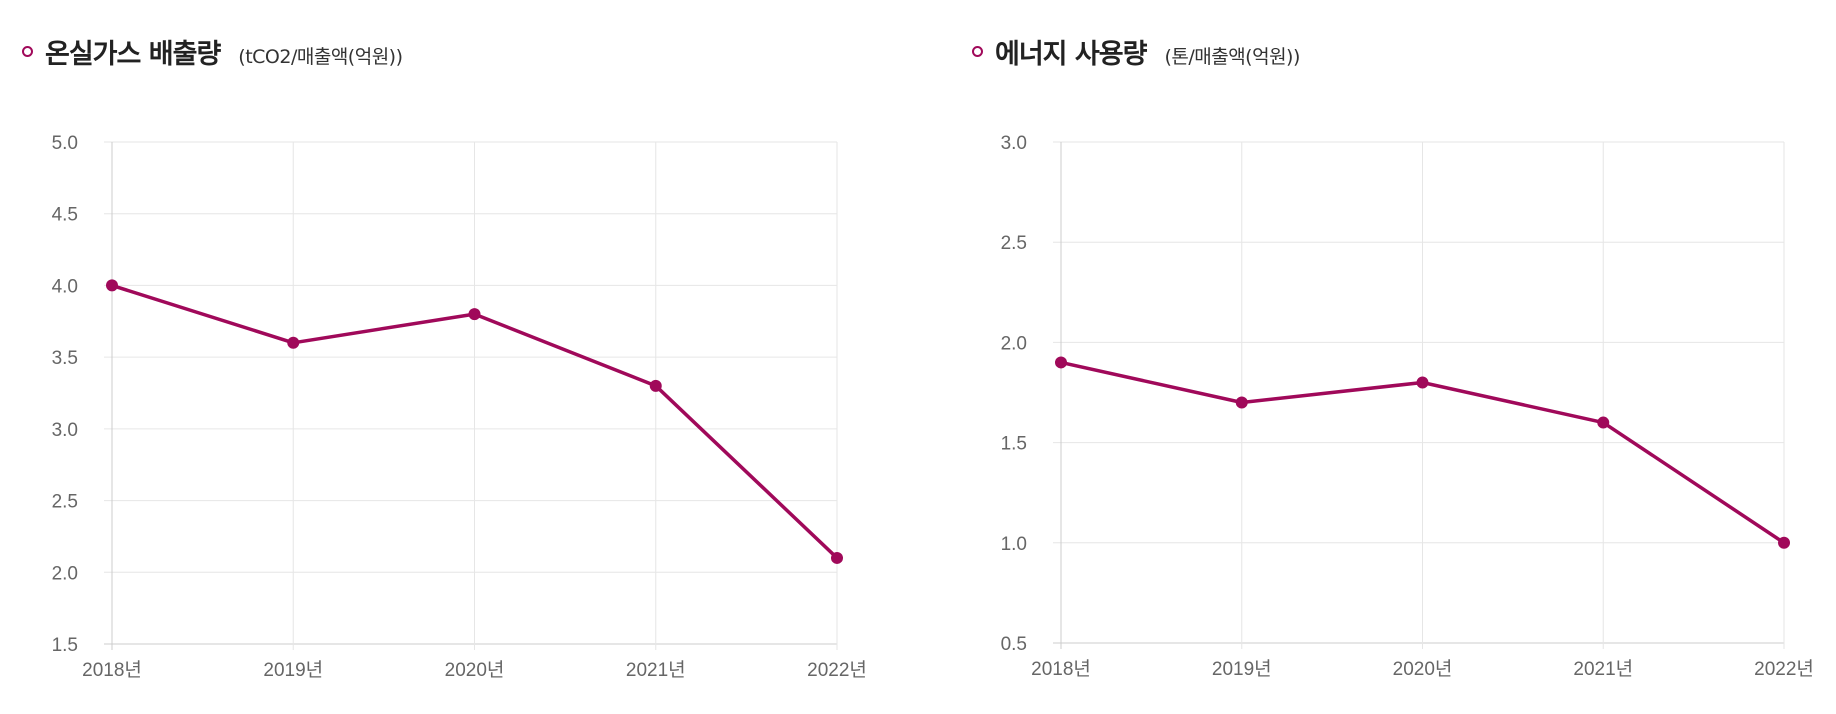 The width and height of the screenshot is (1836, 714). What do you see at coordinates (1071, 54) in the screenshot?
I see `title-text: 에너지 사용량` at bounding box center [1071, 54].